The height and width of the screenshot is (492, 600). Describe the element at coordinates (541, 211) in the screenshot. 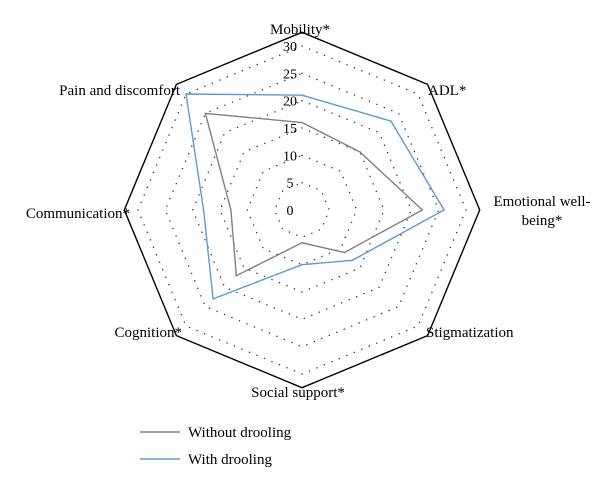

I see `axis-label-2: Emotional well-being*` at that location.